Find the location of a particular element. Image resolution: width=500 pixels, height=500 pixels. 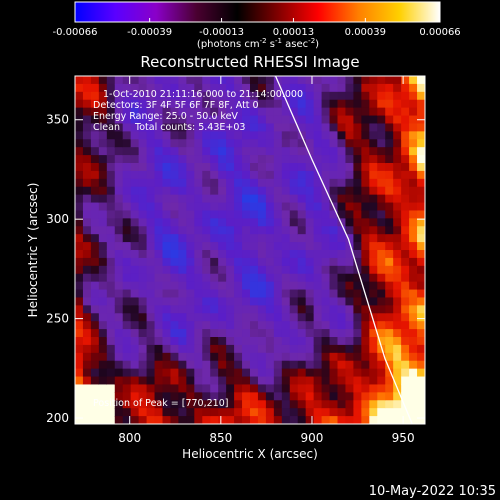

x-tick-label: 900 is located at coordinates (312, 438).